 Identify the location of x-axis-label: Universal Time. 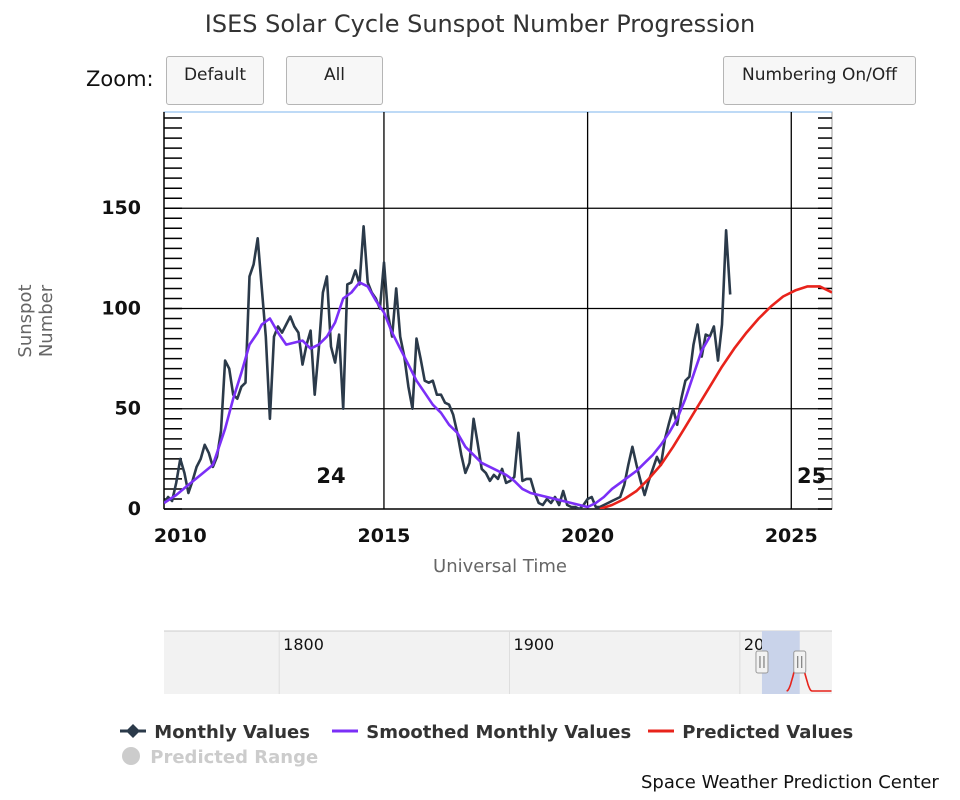
(500, 566).